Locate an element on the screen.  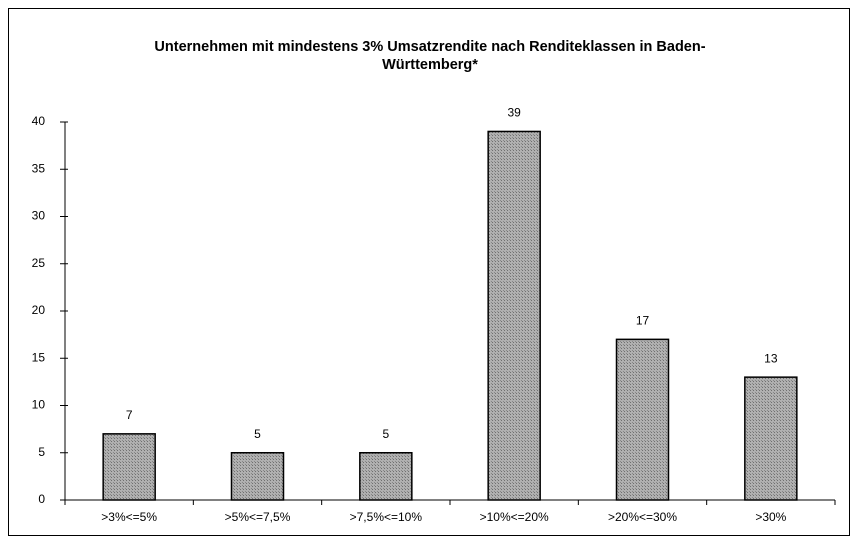
y-tick-label: 35 is located at coordinates (39, 168).